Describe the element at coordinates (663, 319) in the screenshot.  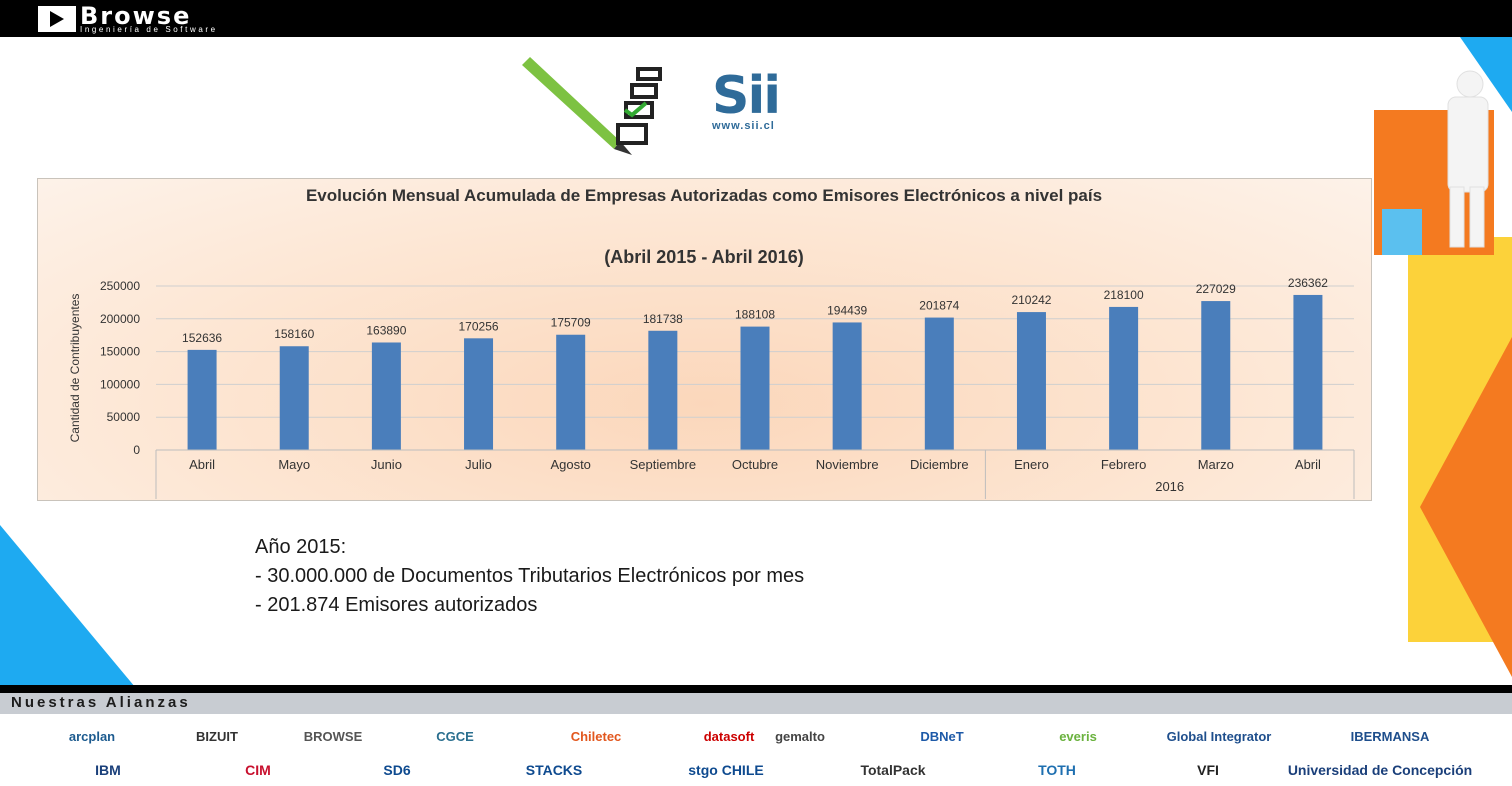
I see `data-label: 181738` at that location.